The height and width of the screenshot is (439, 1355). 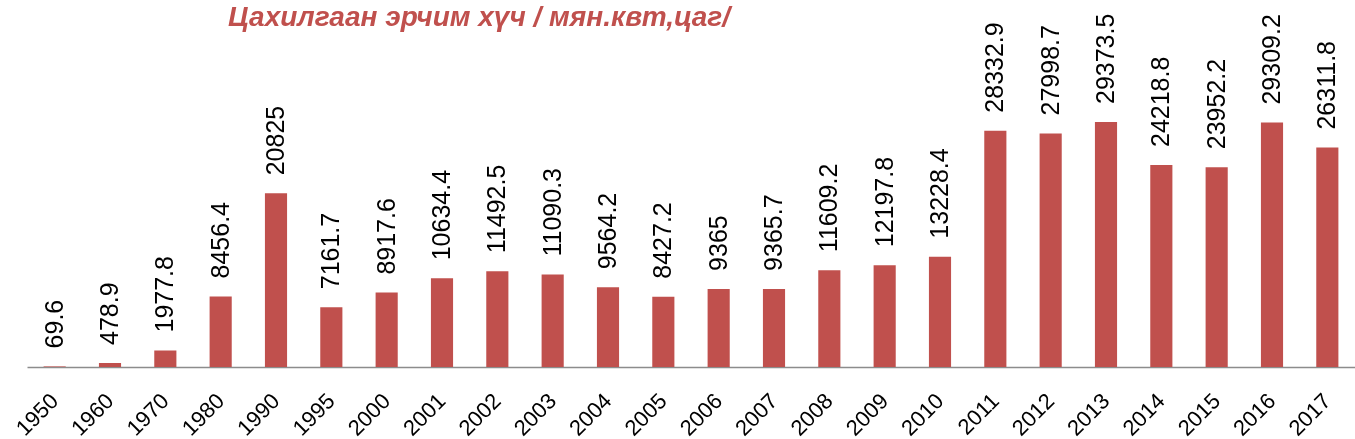 I want to click on data-label: 29309.2, so click(x=1271, y=59).